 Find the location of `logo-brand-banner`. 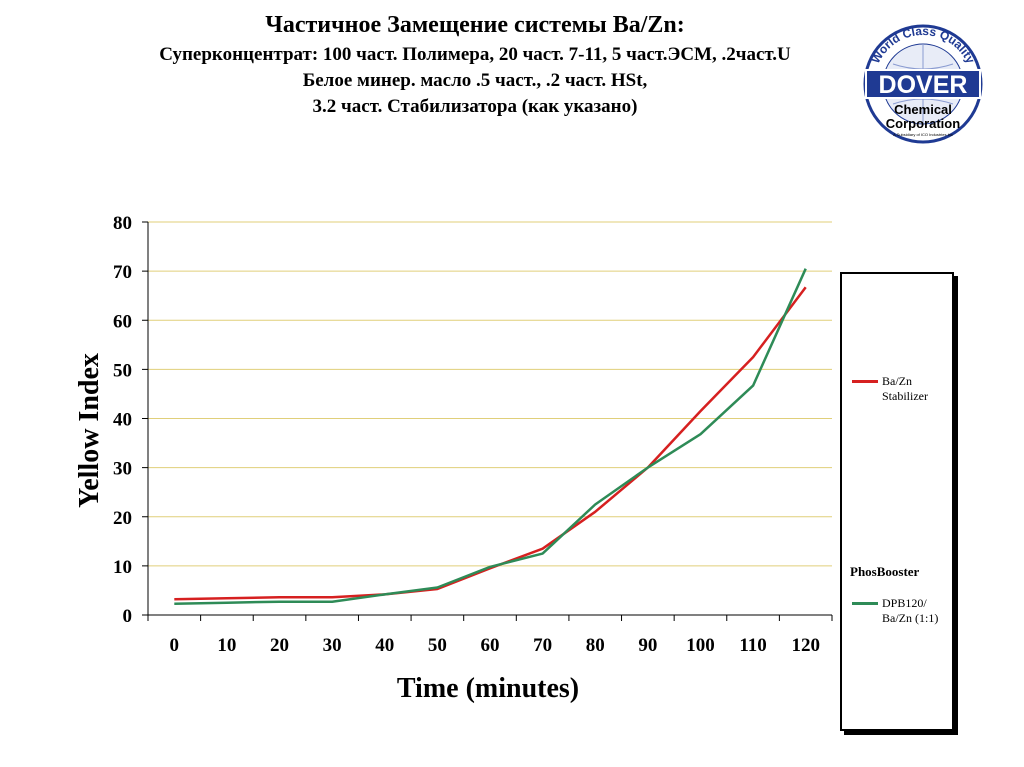

logo-brand-banner is located at coordinates (923, 84).